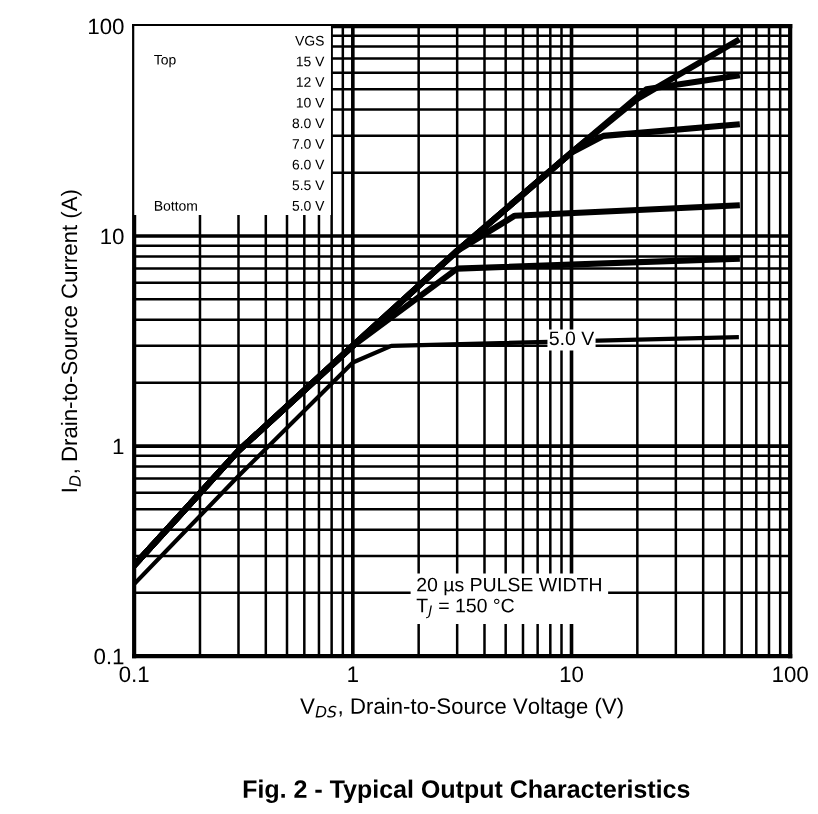 The width and height of the screenshot is (818, 814). Describe the element at coordinates (571, 674) in the screenshot. I see `x-tick-label: 10` at that location.